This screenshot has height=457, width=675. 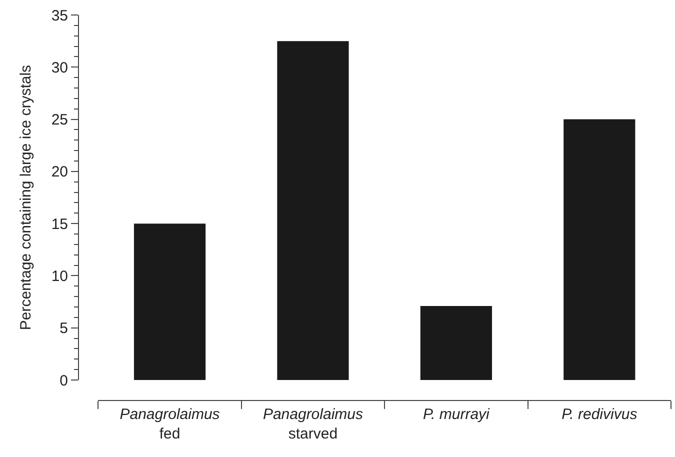 What do you see at coordinates (456, 414) in the screenshot?
I see `x-tick-label: P. murrayi` at bounding box center [456, 414].